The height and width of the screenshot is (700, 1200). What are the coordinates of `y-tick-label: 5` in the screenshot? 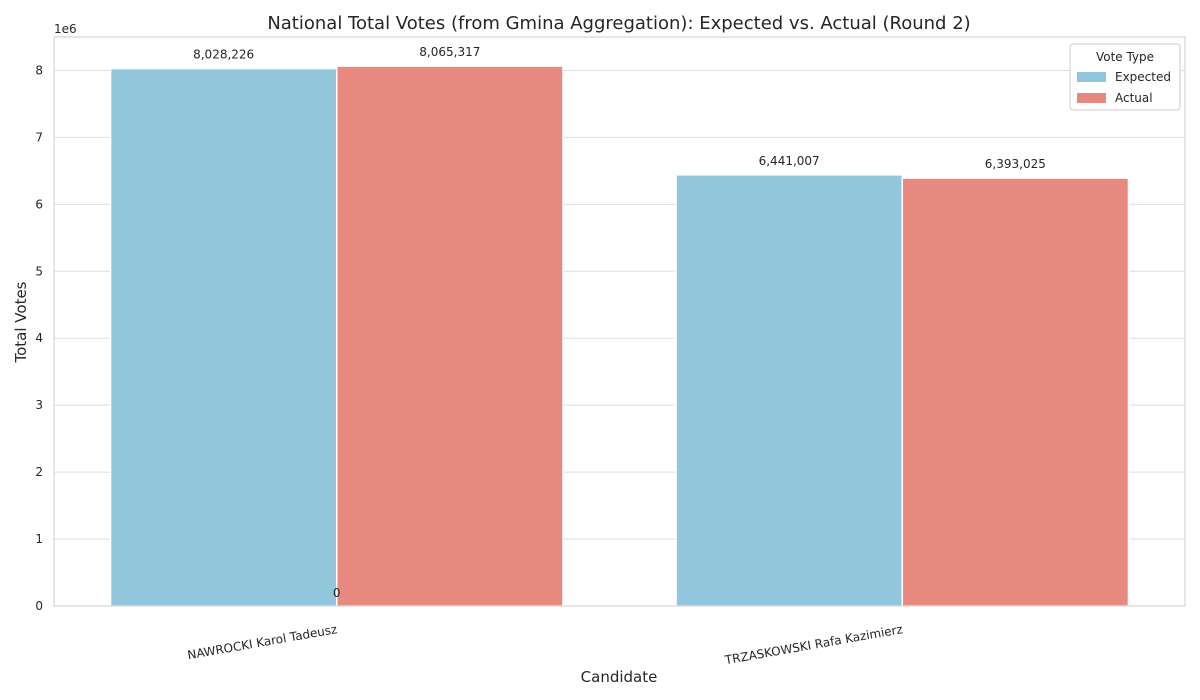 It's located at (39, 271).